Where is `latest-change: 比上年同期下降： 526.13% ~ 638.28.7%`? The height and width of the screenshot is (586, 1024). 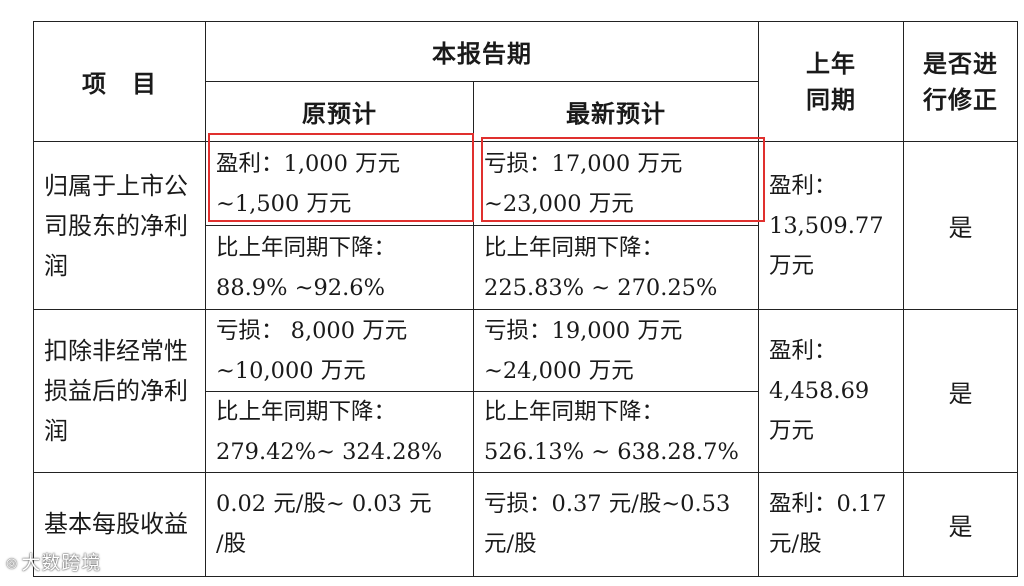 latest-change: 比上年同期下降： 526.13% ~ 638.28.7% is located at coordinates (616, 431).